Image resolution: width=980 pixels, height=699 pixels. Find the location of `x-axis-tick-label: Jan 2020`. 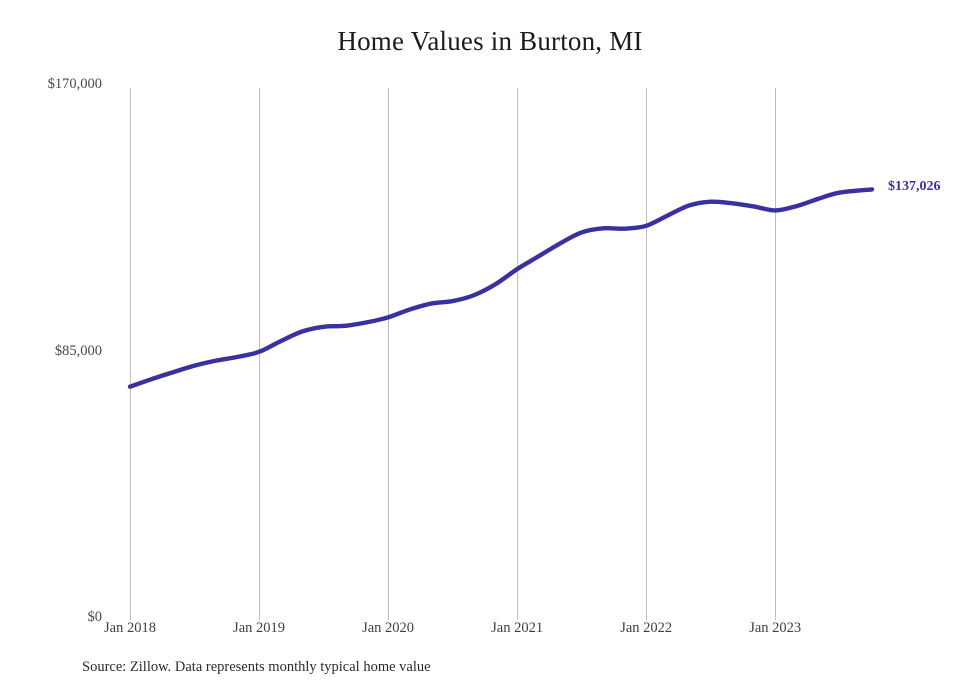

x-axis-tick-label: Jan 2020 is located at coordinates (388, 628).